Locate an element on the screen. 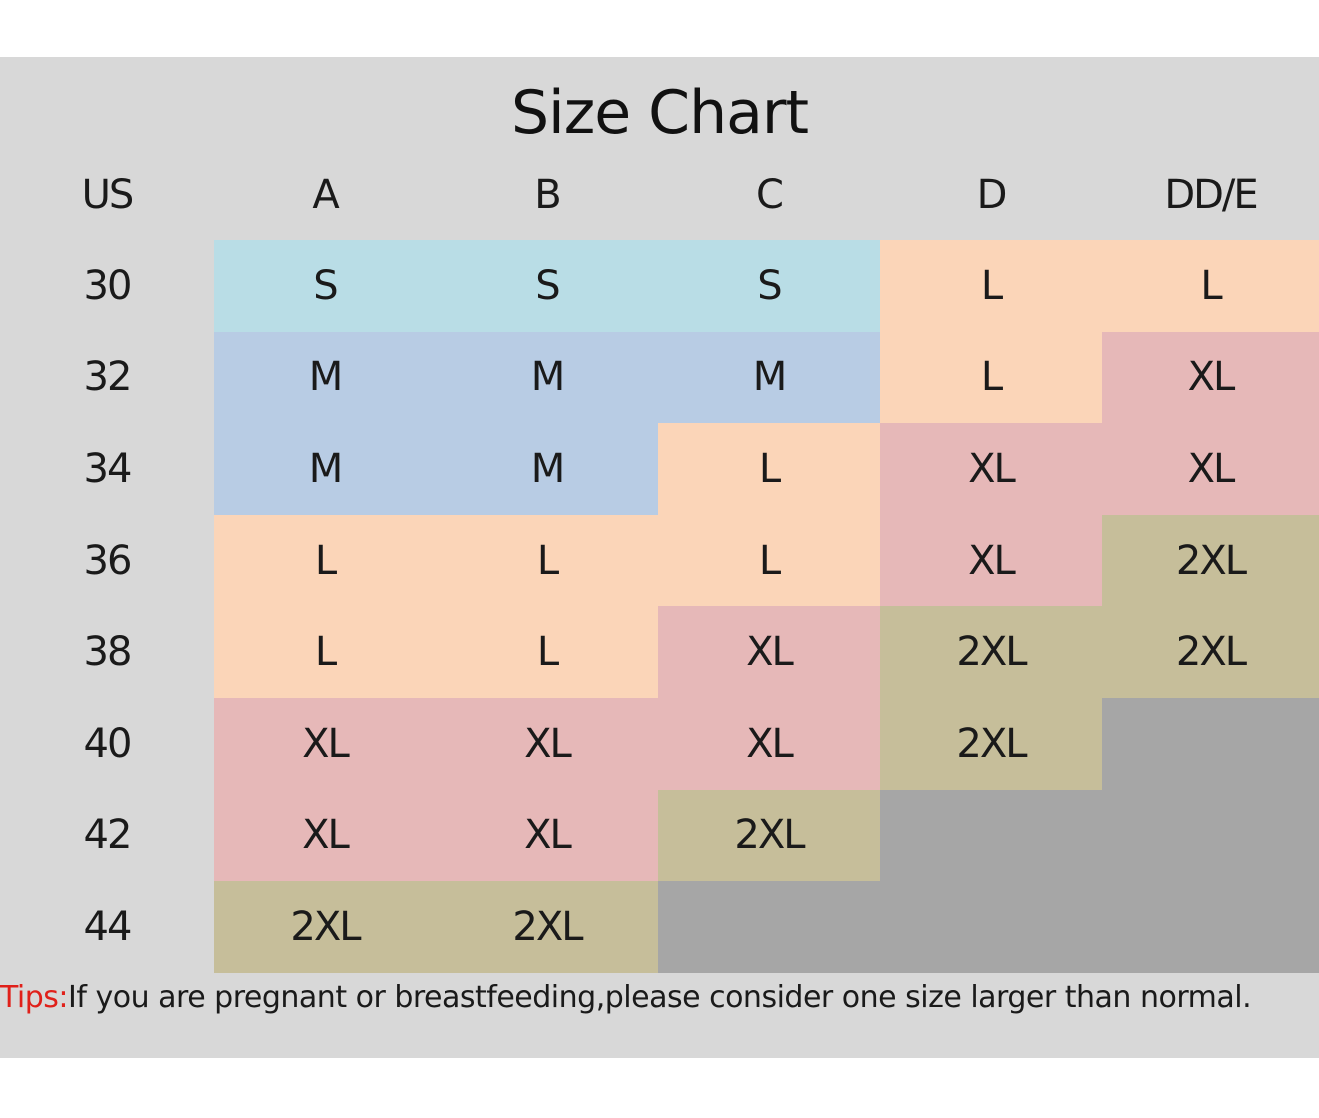 This screenshot has height=1118, width=1319. header-cup-2: B is located at coordinates (547, 195).